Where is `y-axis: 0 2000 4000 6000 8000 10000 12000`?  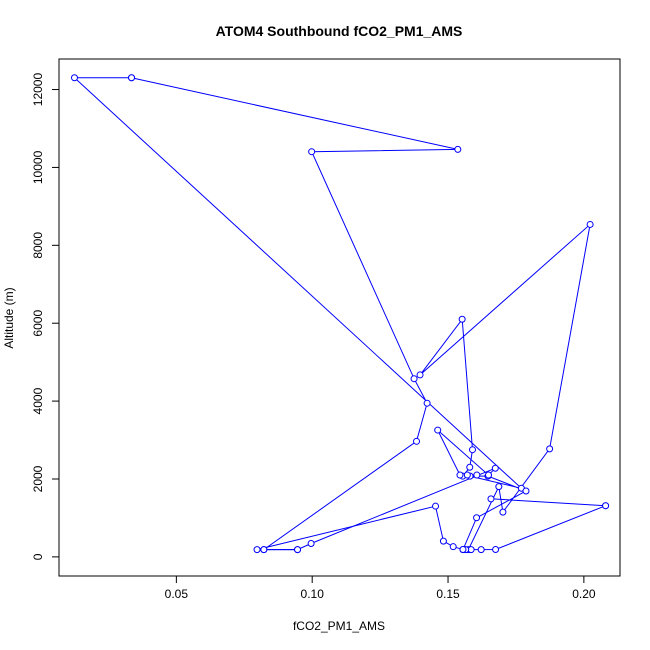
y-axis: 0 2000 4000 6000 8000 10000 12000 is located at coordinates (45, 316).